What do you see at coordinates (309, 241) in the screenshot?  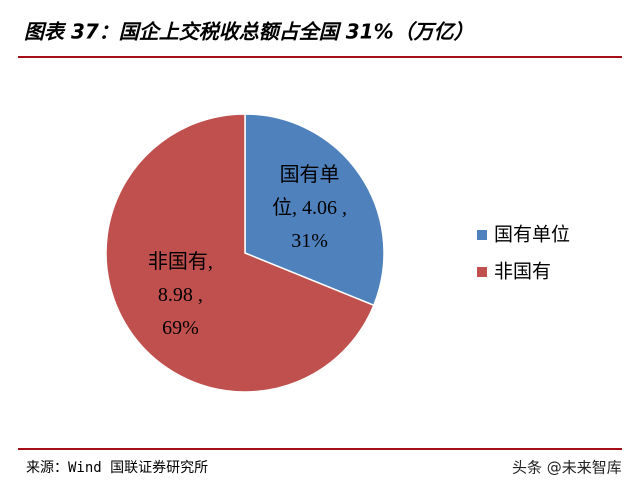 I see `slice-label: 31%` at bounding box center [309, 241].